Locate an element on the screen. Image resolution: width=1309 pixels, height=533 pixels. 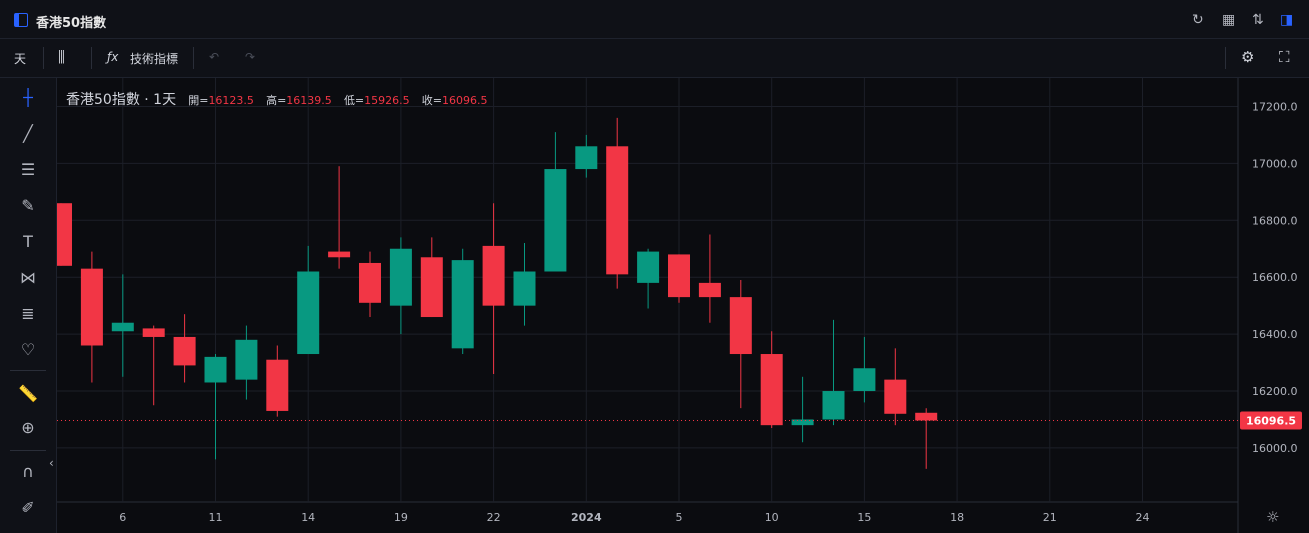
indicators-button: 技術指標 is located at coordinates (154, 59).